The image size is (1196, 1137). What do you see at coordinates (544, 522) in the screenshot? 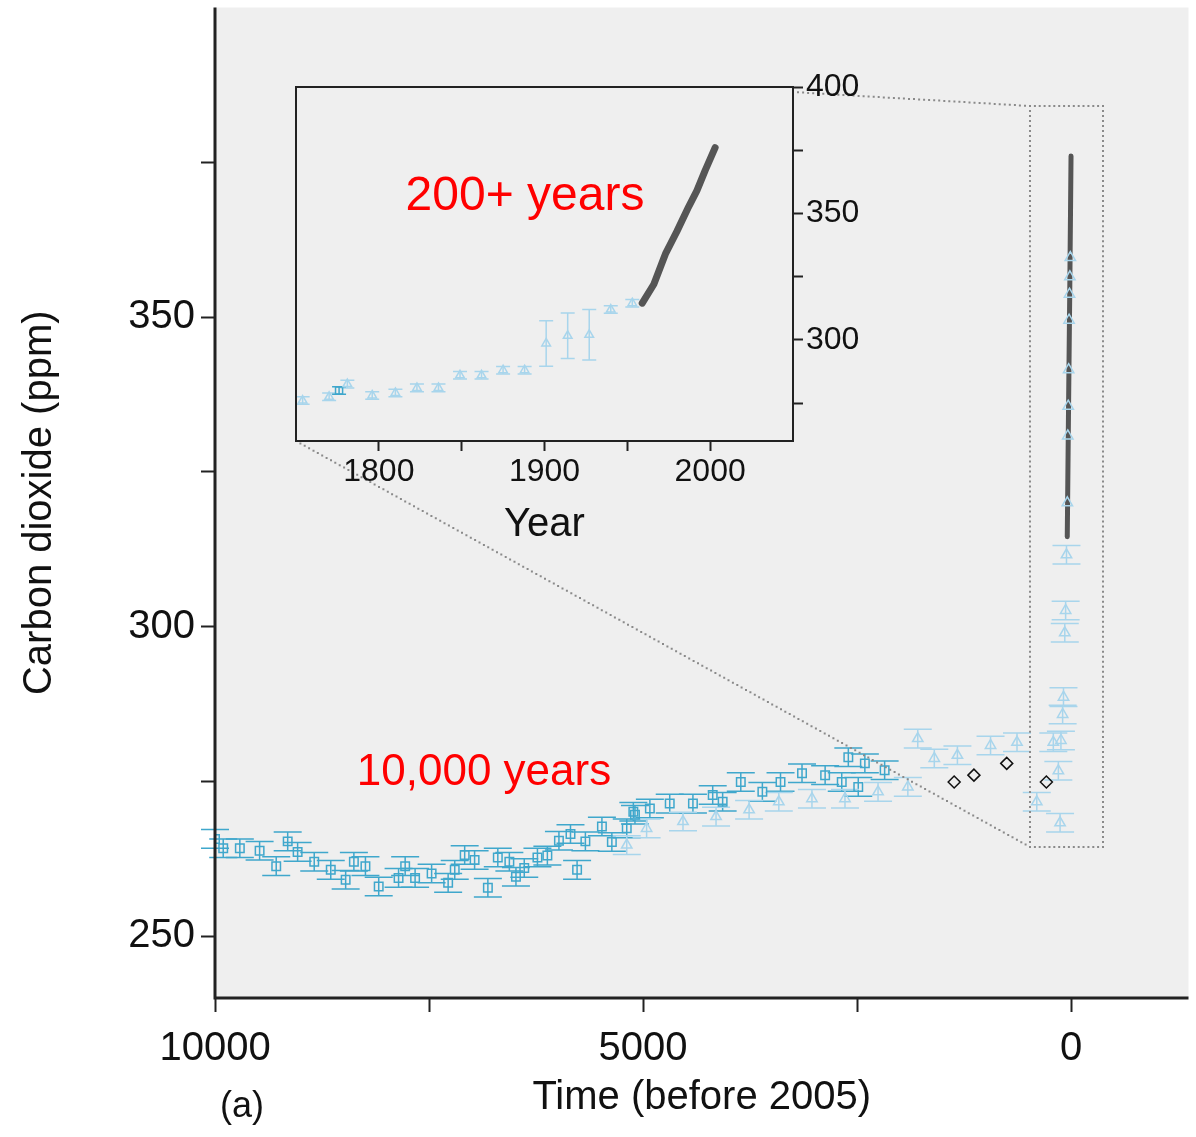
I see `x-axis-title: Year` at bounding box center [544, 522].